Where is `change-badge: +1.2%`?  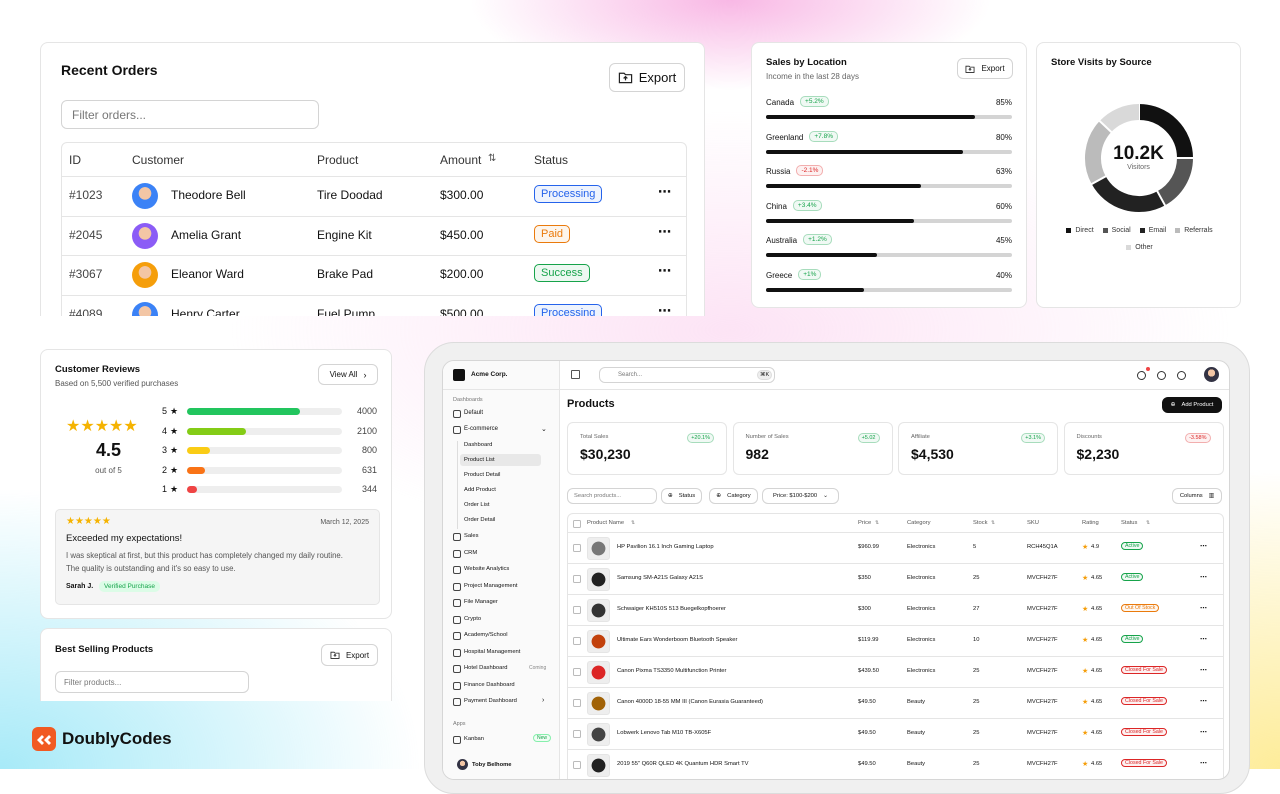 change-badge: +1.2% is located at coordinates (817, 240).